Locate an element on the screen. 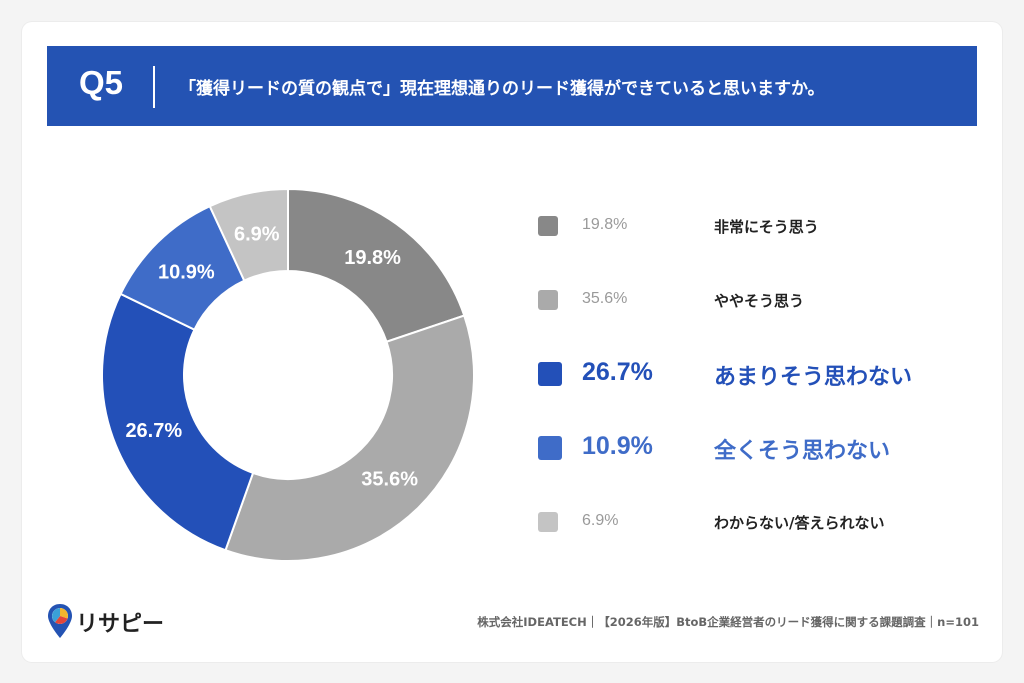 The width and height of the screenshot is (1024, 683). legend-item: 26.7% あまりそう思わない is located at coordinates (758, 369).